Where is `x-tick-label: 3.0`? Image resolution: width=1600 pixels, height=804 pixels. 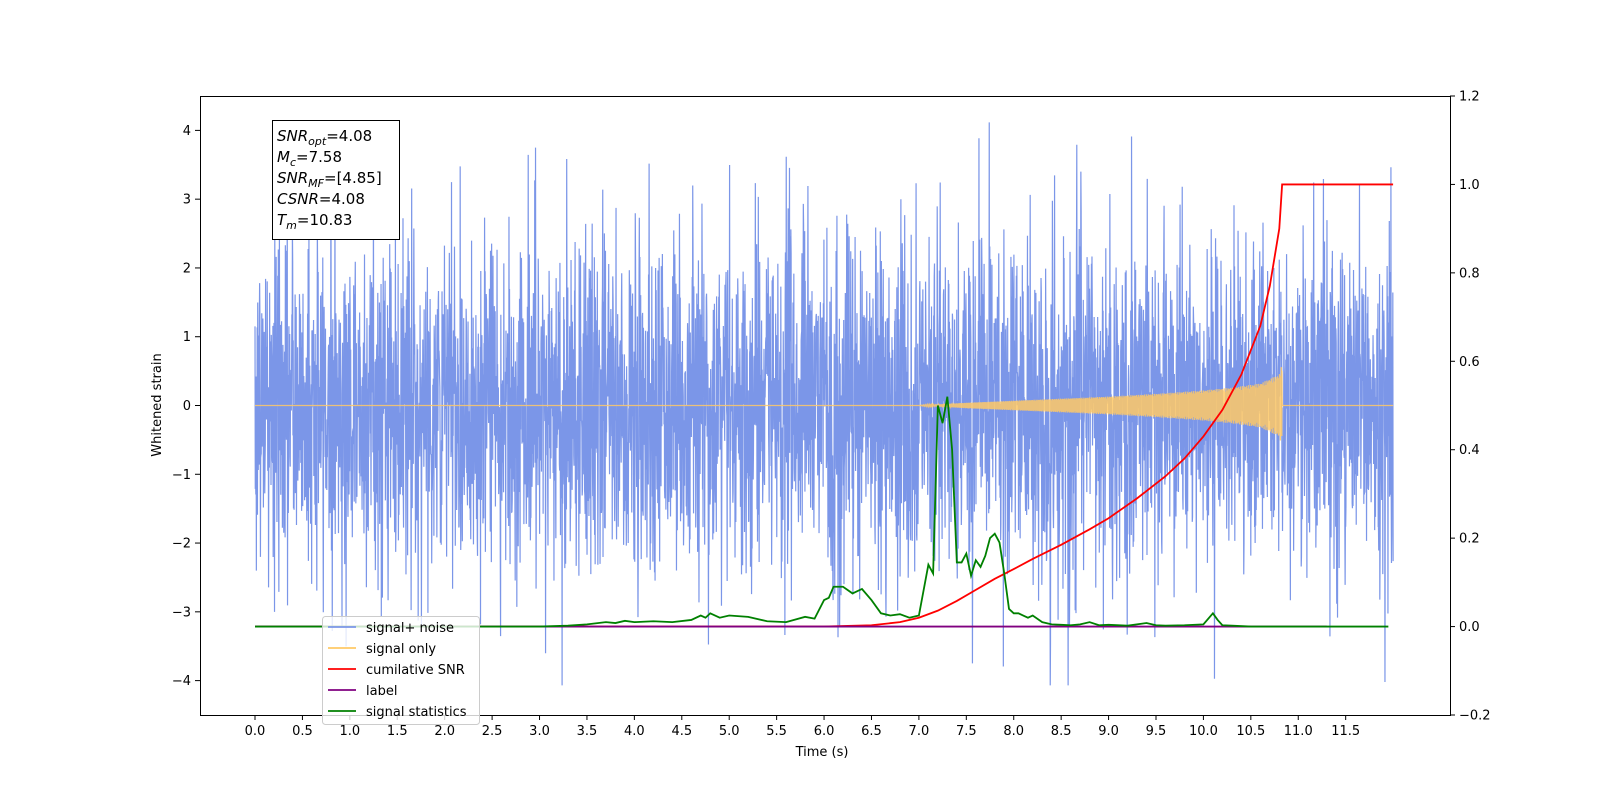
x-tick-label: 3.0 is located at coordinates (539, 731).